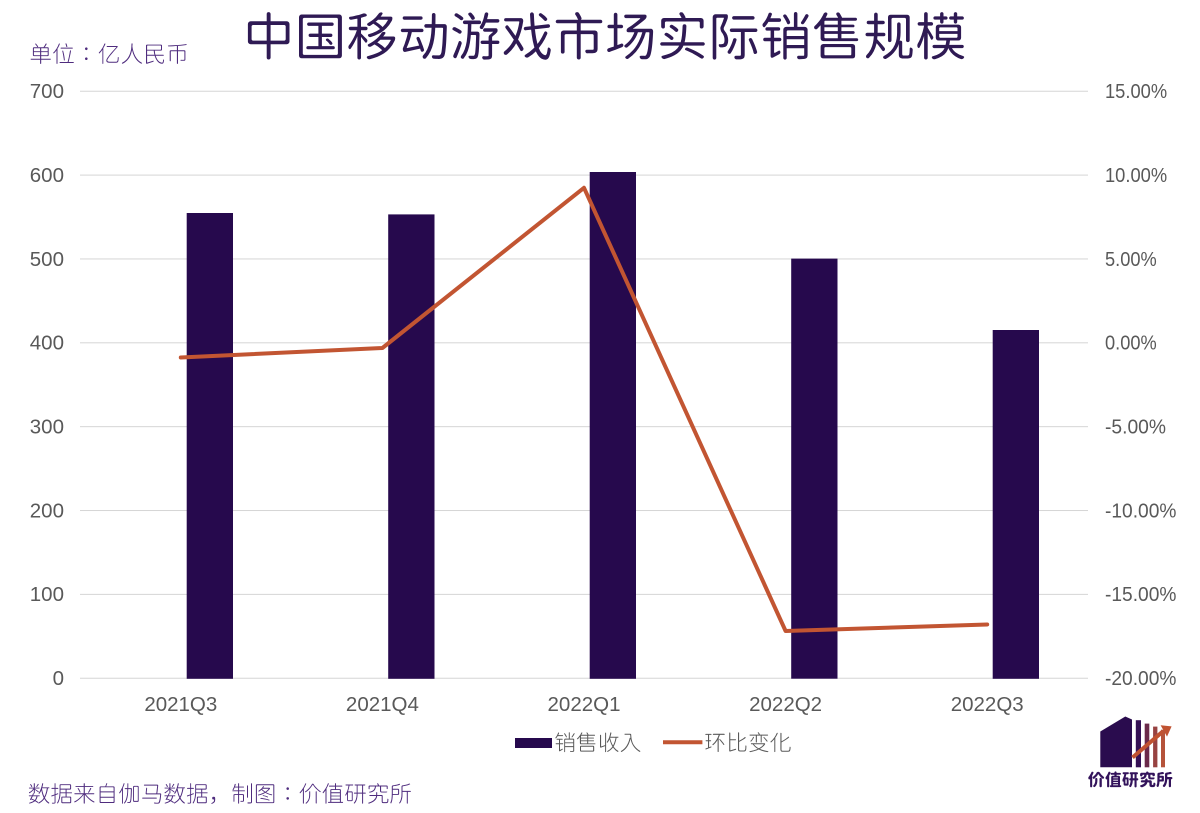  What do you see at coordinates (1135, 427) in the screenshot?
I see `svg-text: -5.00%` at bounding box center [1135, 427].